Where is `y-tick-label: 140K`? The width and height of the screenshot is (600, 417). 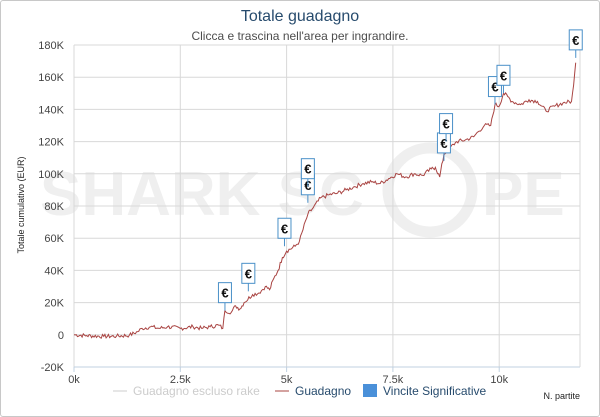 y-tick-label: 140K is located at coordinates (51, 110).